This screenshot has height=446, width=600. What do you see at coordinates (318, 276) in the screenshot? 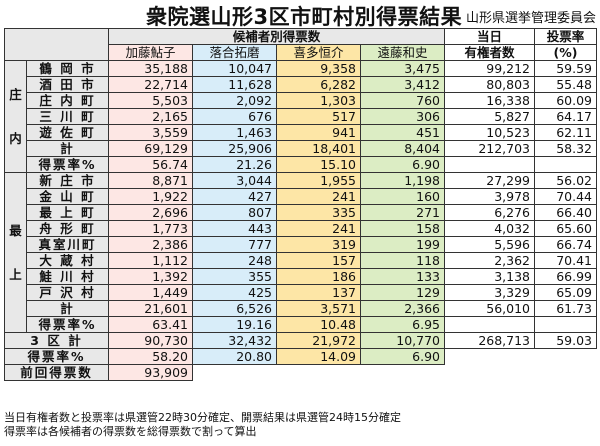
I see `vote-cell: 186` at bounding box center [318, 276].